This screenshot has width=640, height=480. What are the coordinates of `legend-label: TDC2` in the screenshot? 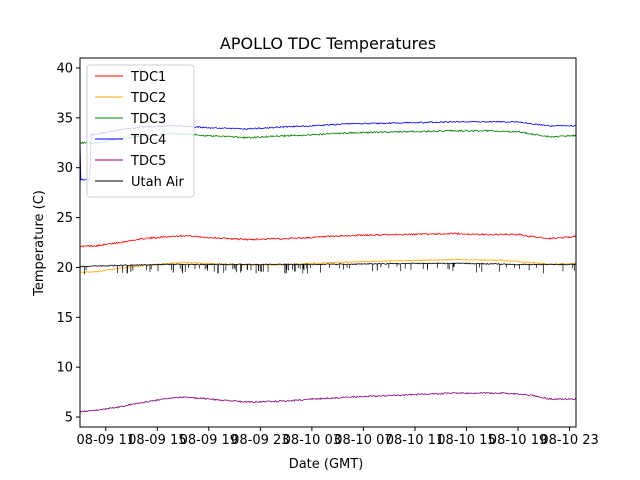 It's located at (148, 98).